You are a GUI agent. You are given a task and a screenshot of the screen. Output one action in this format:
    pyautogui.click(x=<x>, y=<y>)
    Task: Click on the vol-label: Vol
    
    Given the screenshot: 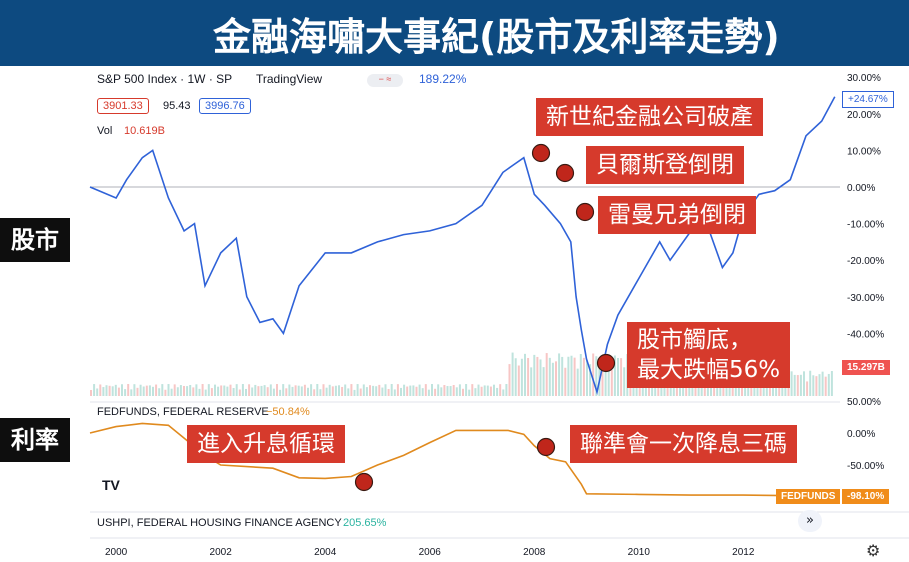 What is the action you would take?
    pyautogui.click(x=105, y=131)
    